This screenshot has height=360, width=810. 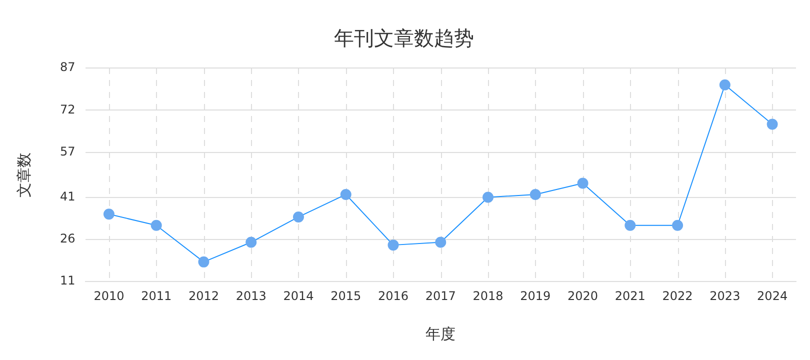 I want to click on y-tick-label: 26, so click(x=68, y=239).